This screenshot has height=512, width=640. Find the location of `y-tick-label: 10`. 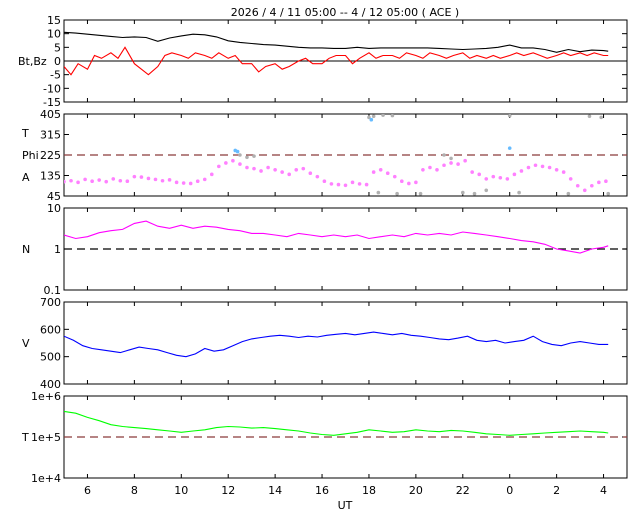

y-tick-label: 10 is located at coordinates (54, 208).